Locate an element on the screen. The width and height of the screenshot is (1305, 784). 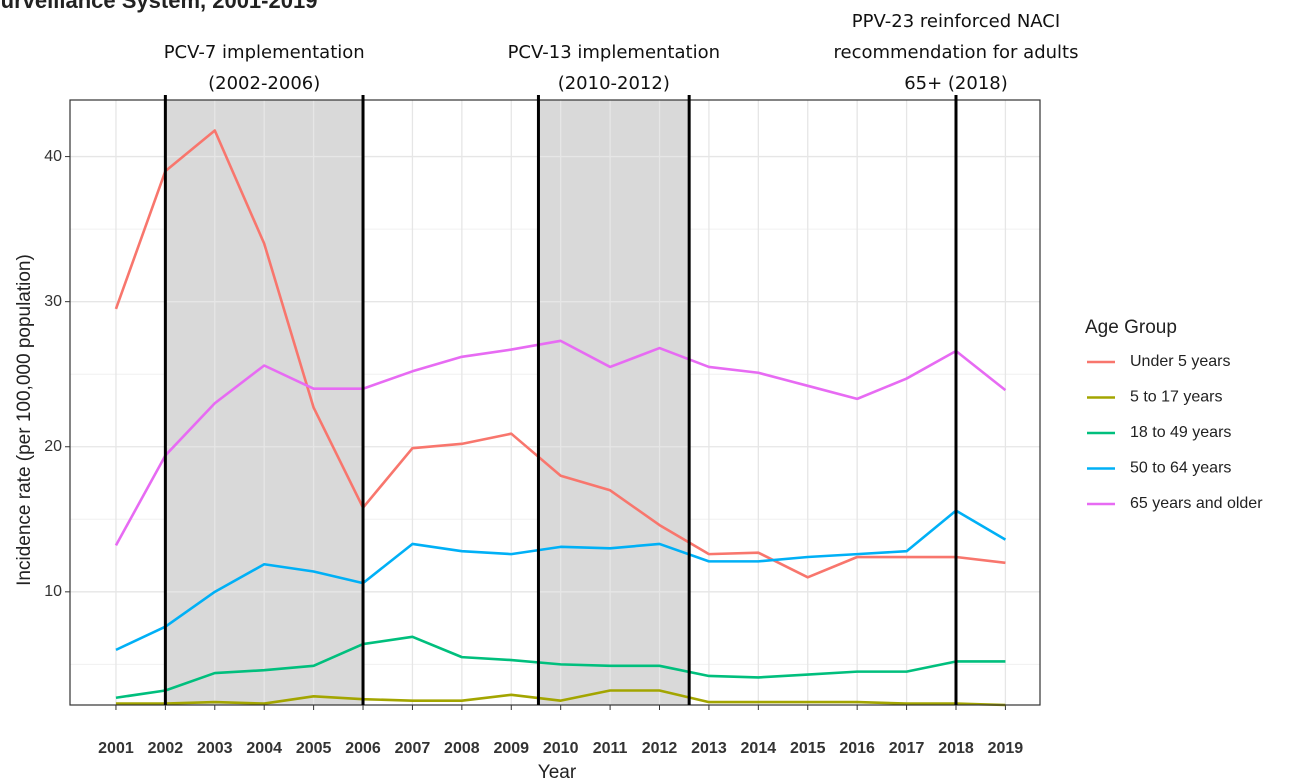
annotation-text: 65+ (2018) is located at coordinates (956, 83).